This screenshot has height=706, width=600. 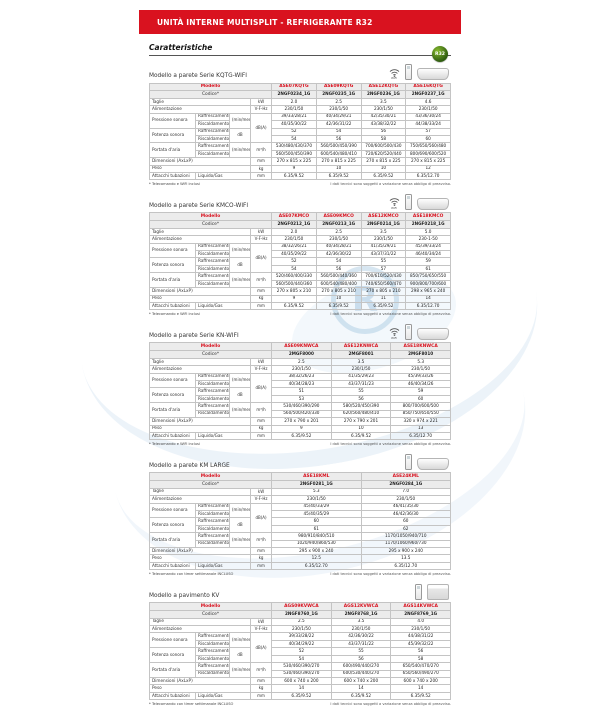 I want to click on spec-cell: 2NGF0214_1G, so click(x=383, y=224).